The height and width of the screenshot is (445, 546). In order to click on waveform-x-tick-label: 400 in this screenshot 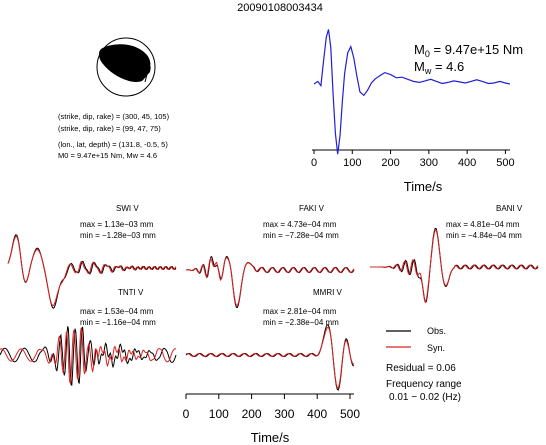, I will do `click(317, 414)`.